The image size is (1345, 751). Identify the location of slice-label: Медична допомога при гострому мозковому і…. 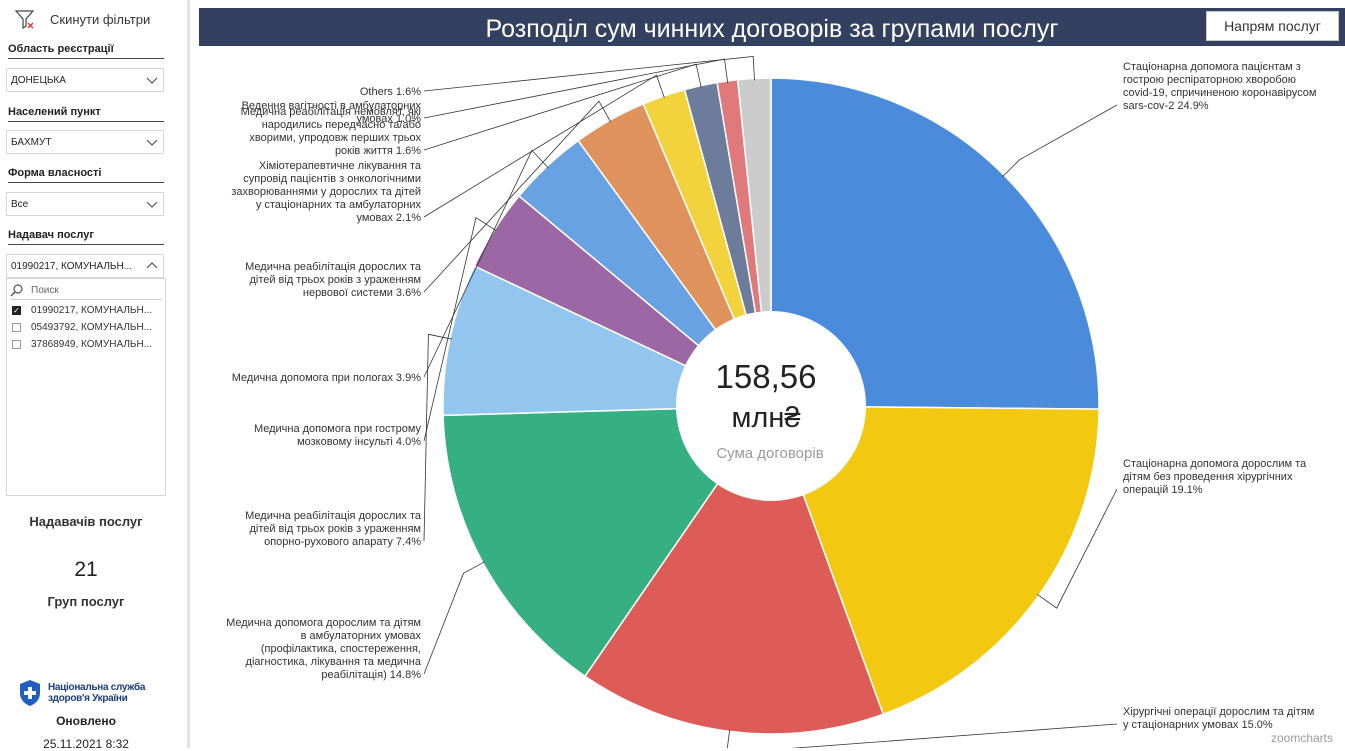
(338, 435).